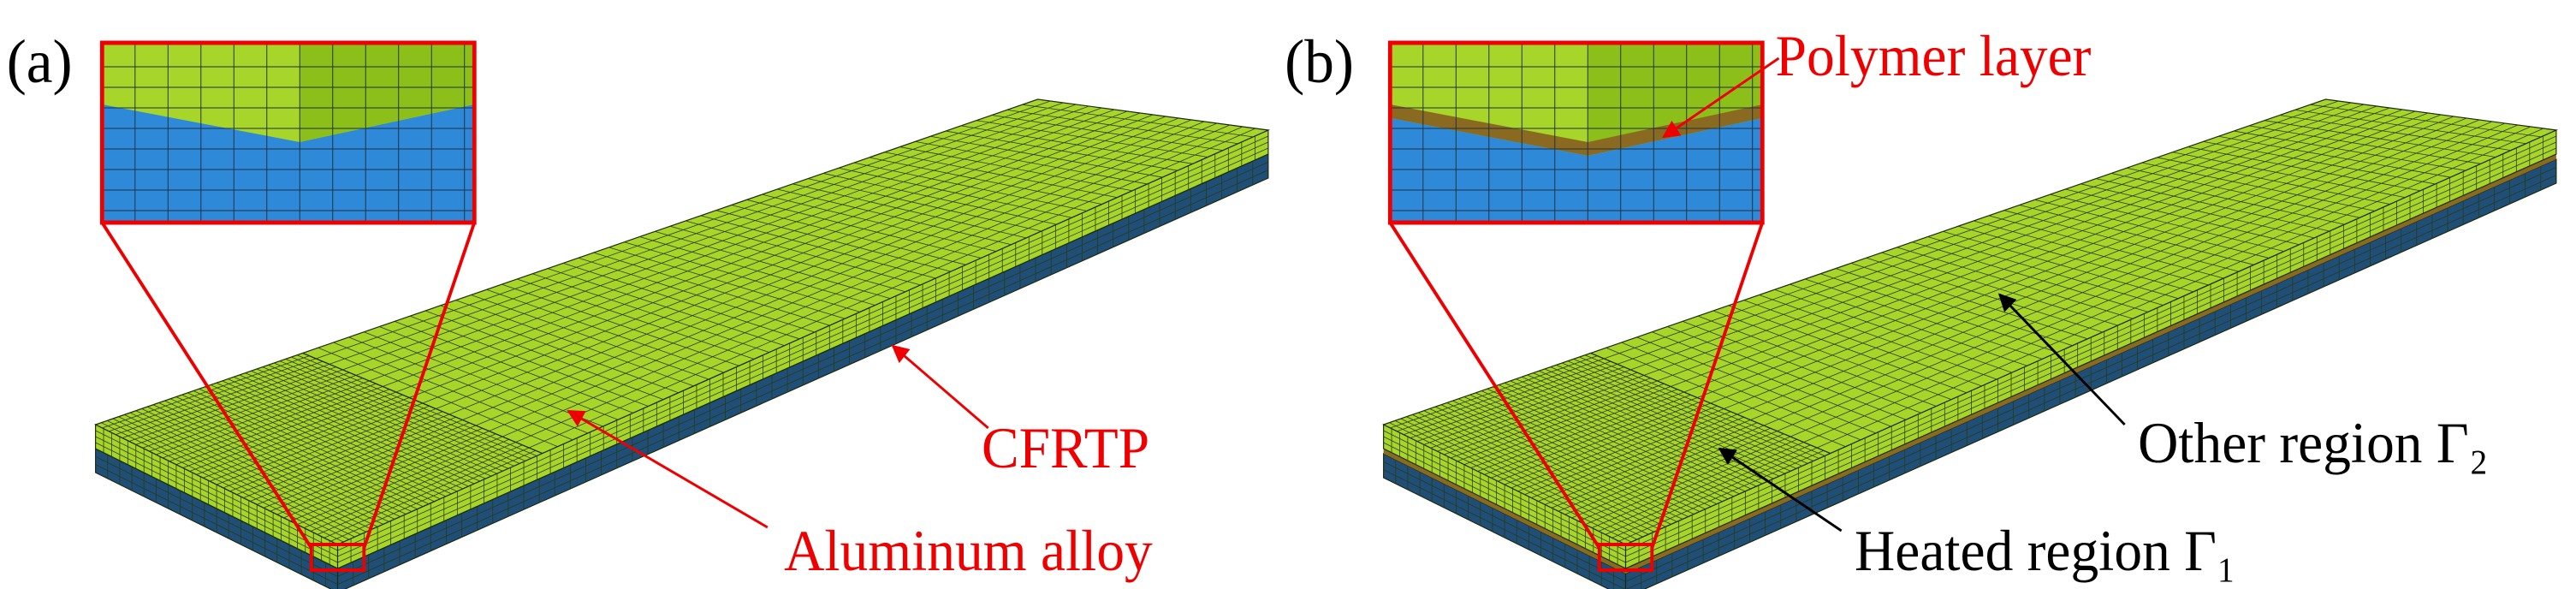 Image resolution: width=2576 pixels, height=589 pixels. I want to click on annotation: Aluminum alloy, so click(968, 551).